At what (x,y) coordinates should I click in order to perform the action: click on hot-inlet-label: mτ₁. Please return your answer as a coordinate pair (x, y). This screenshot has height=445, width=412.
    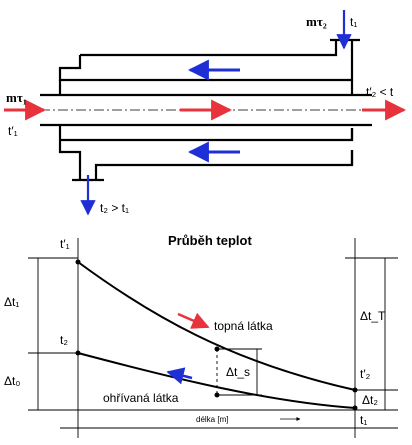
    Looking at the image, I should click on (16, 97).